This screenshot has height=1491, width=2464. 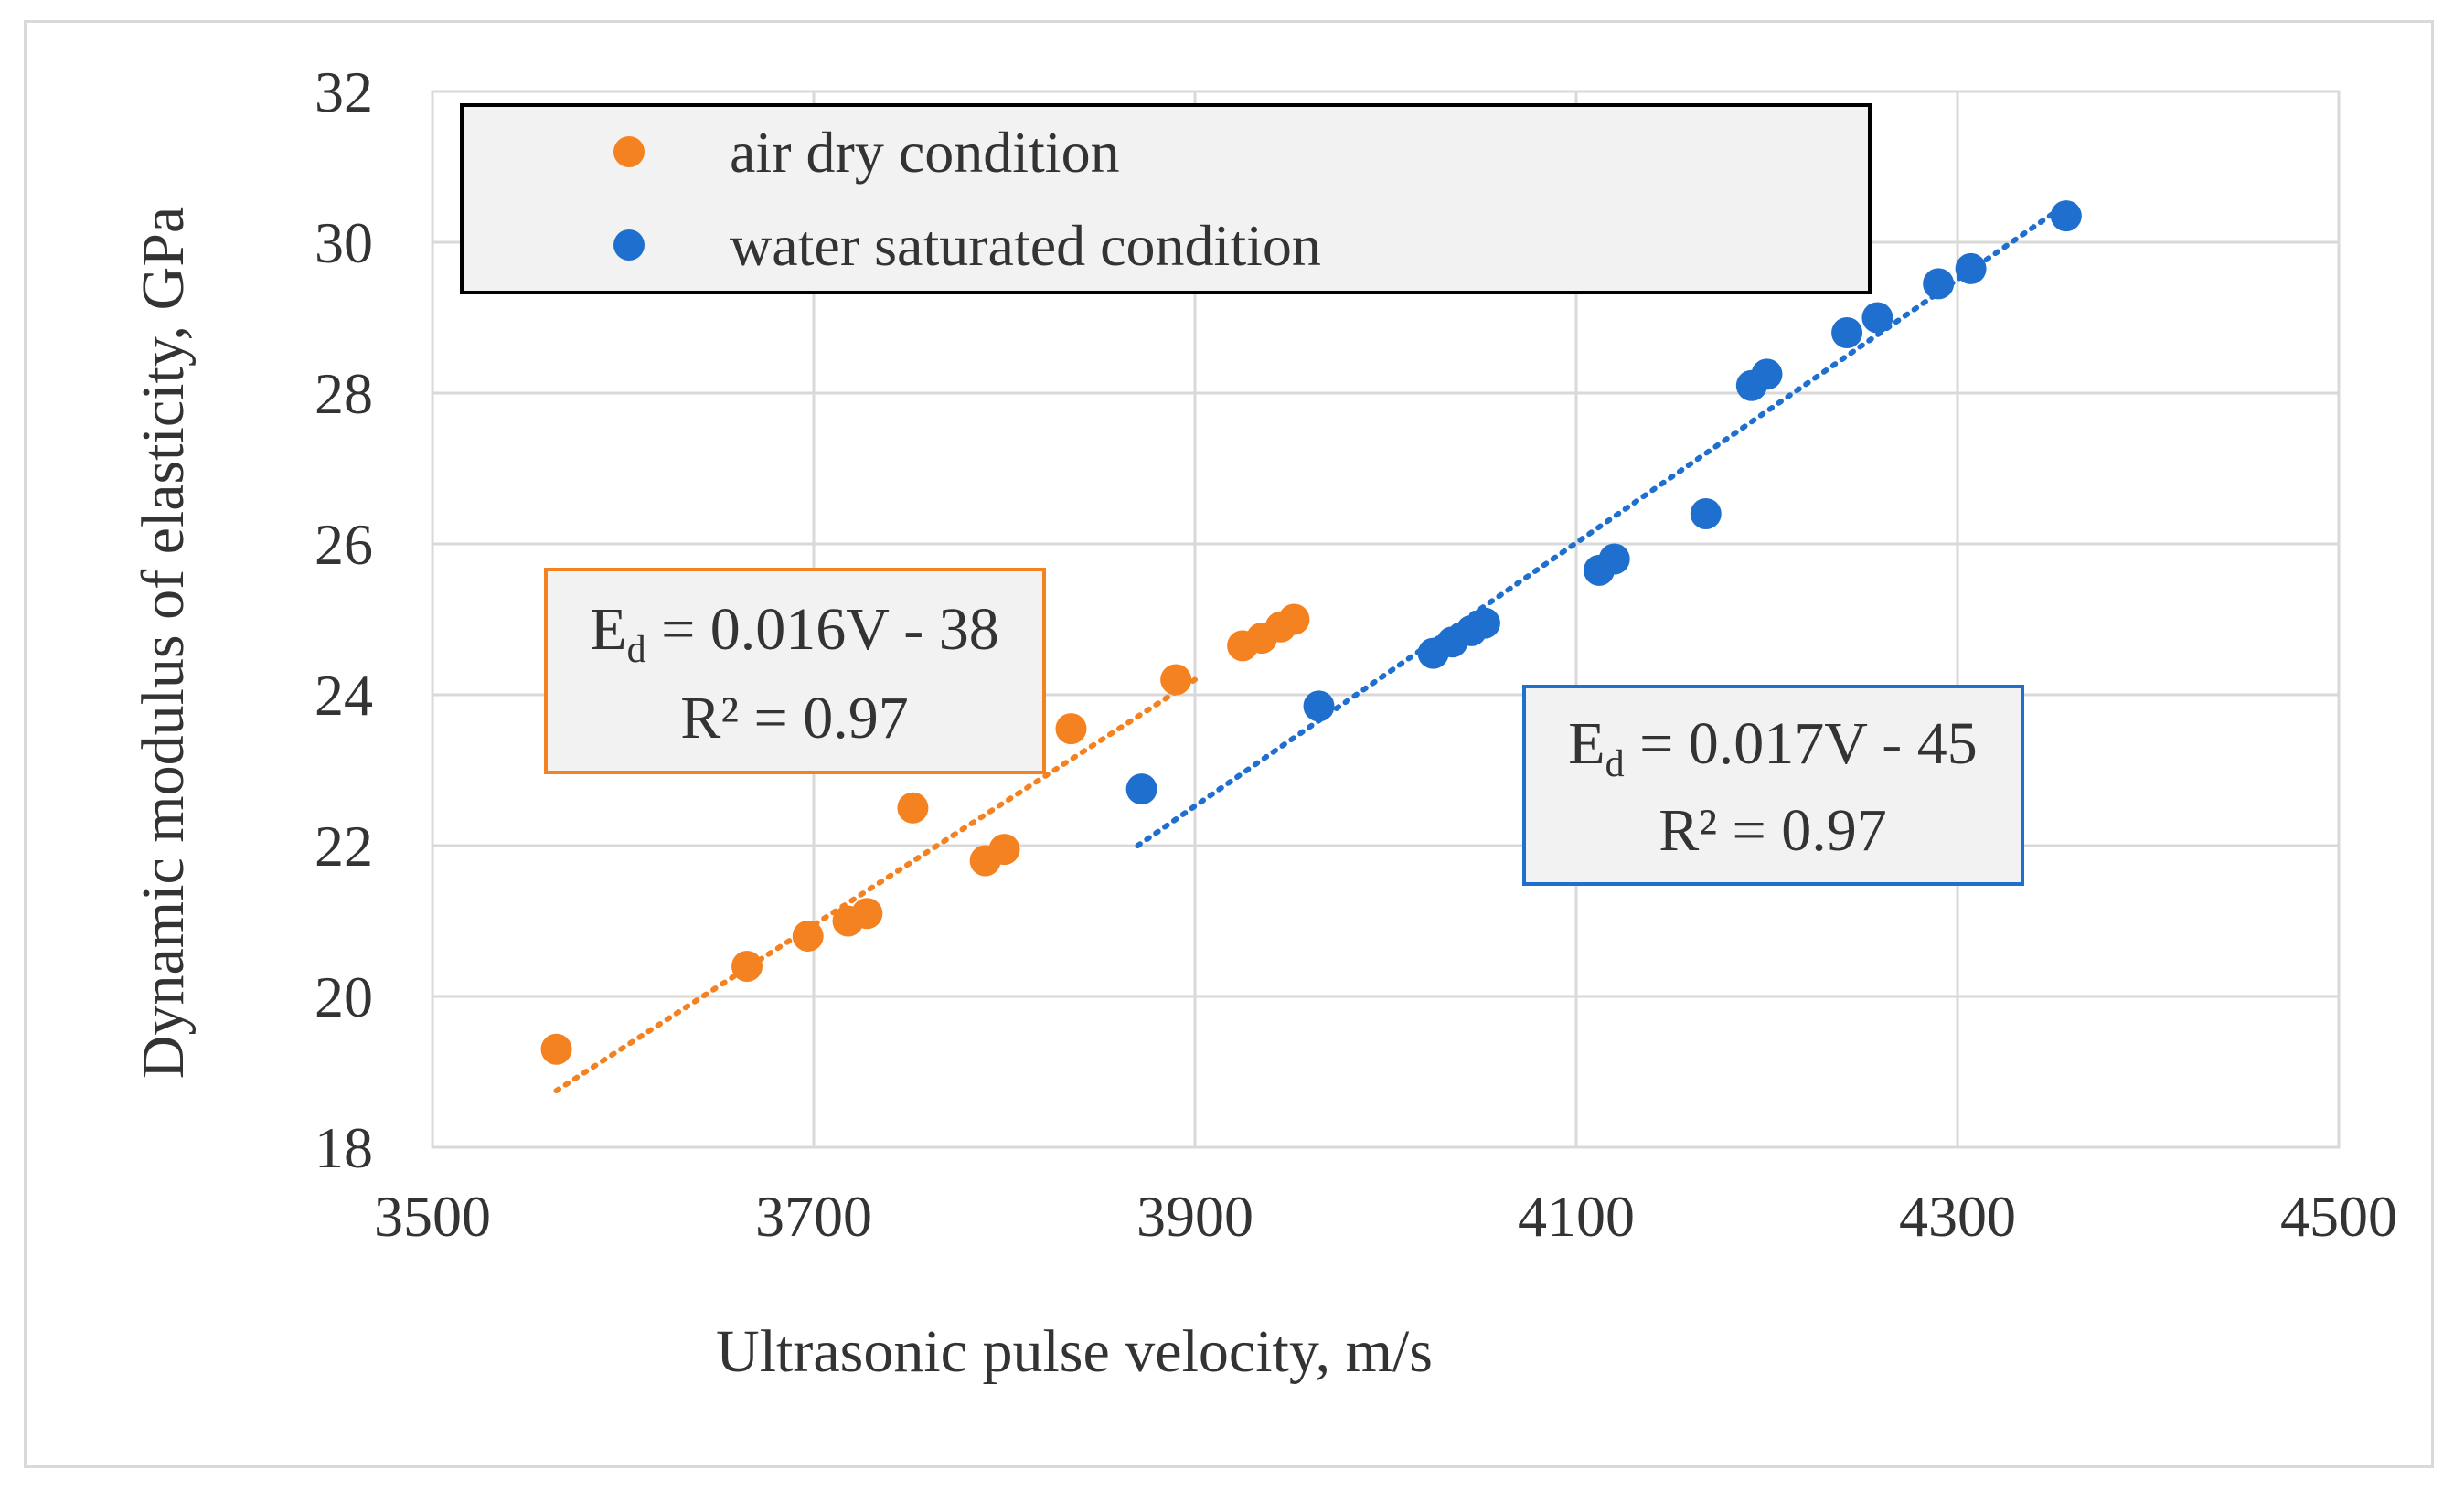 I want to click on y-tick-26: 26, so click(x=344, y=545).